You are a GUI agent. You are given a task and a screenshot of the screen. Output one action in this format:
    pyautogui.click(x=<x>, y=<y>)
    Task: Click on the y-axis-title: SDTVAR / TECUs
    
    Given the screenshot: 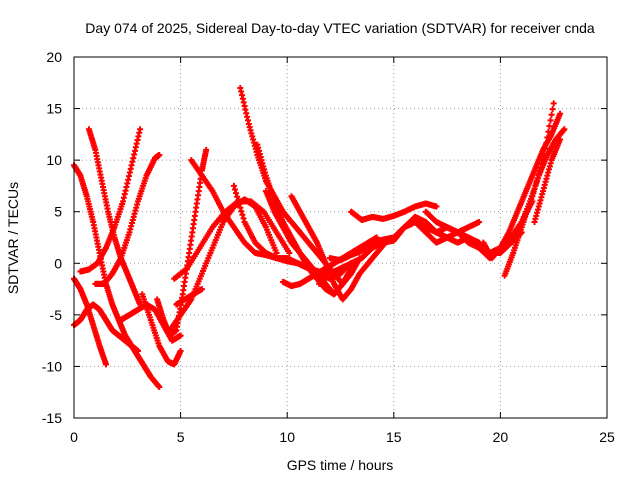 What is the action you would take?
    pyautogui.click(x=13, y=238)
    